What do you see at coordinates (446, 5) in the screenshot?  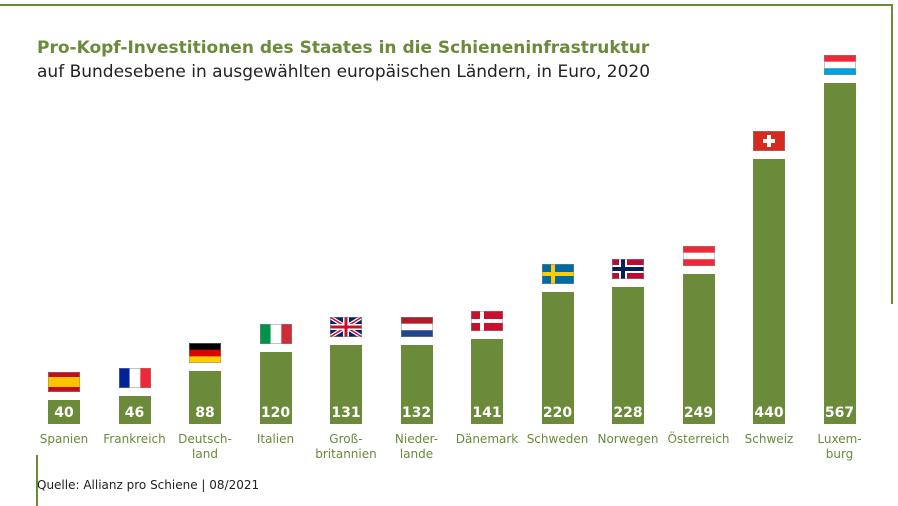 I see `frame-top` at bounding box center [446, 5].